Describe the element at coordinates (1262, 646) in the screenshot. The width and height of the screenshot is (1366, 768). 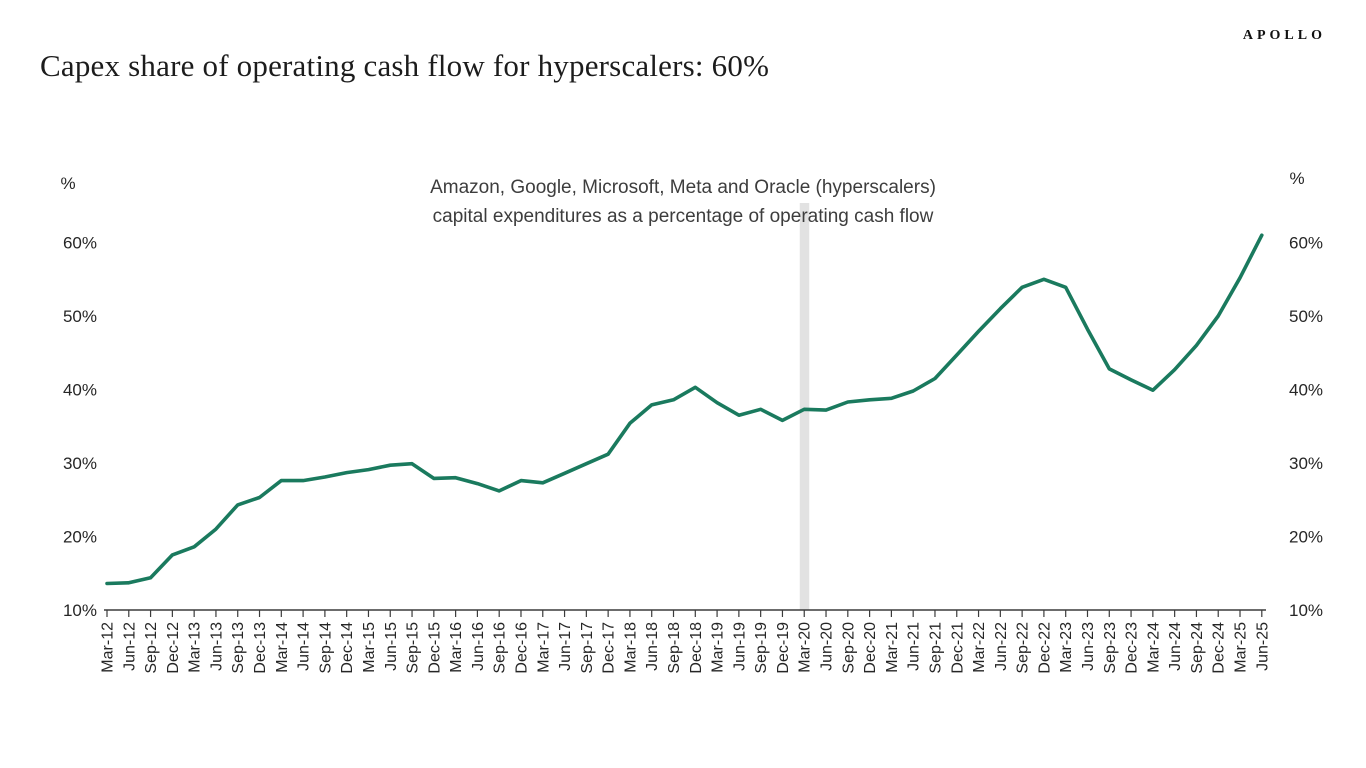
I see `x-axis-label: Jun-25` at that location.